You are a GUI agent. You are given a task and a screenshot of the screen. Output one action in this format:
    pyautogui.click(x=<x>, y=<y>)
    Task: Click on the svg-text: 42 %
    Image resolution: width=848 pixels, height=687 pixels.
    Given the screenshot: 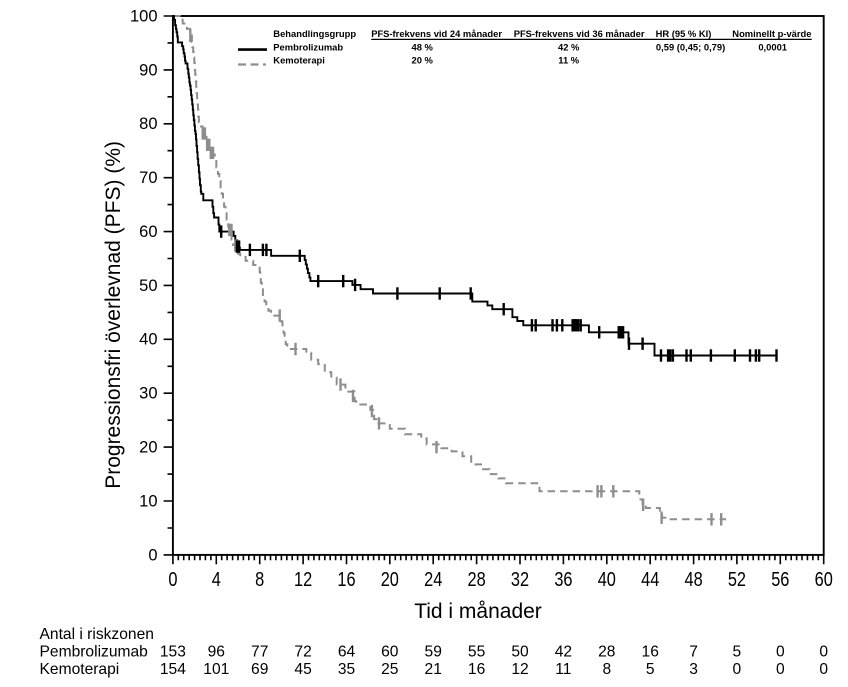 What is the action you would take?
    pyautogui.click(x=569, y=46)
    